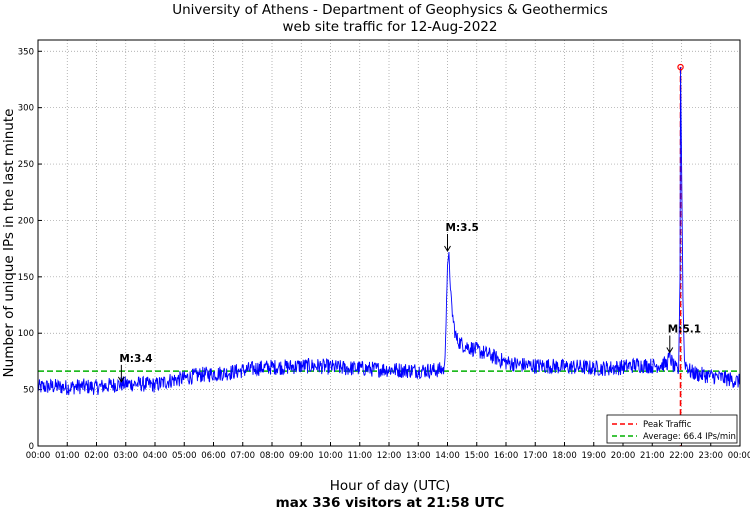 The image size is (750, 511). I want to click on legend: Peak Traffic Average: 66.4 IPs/min, so click(672, 429).